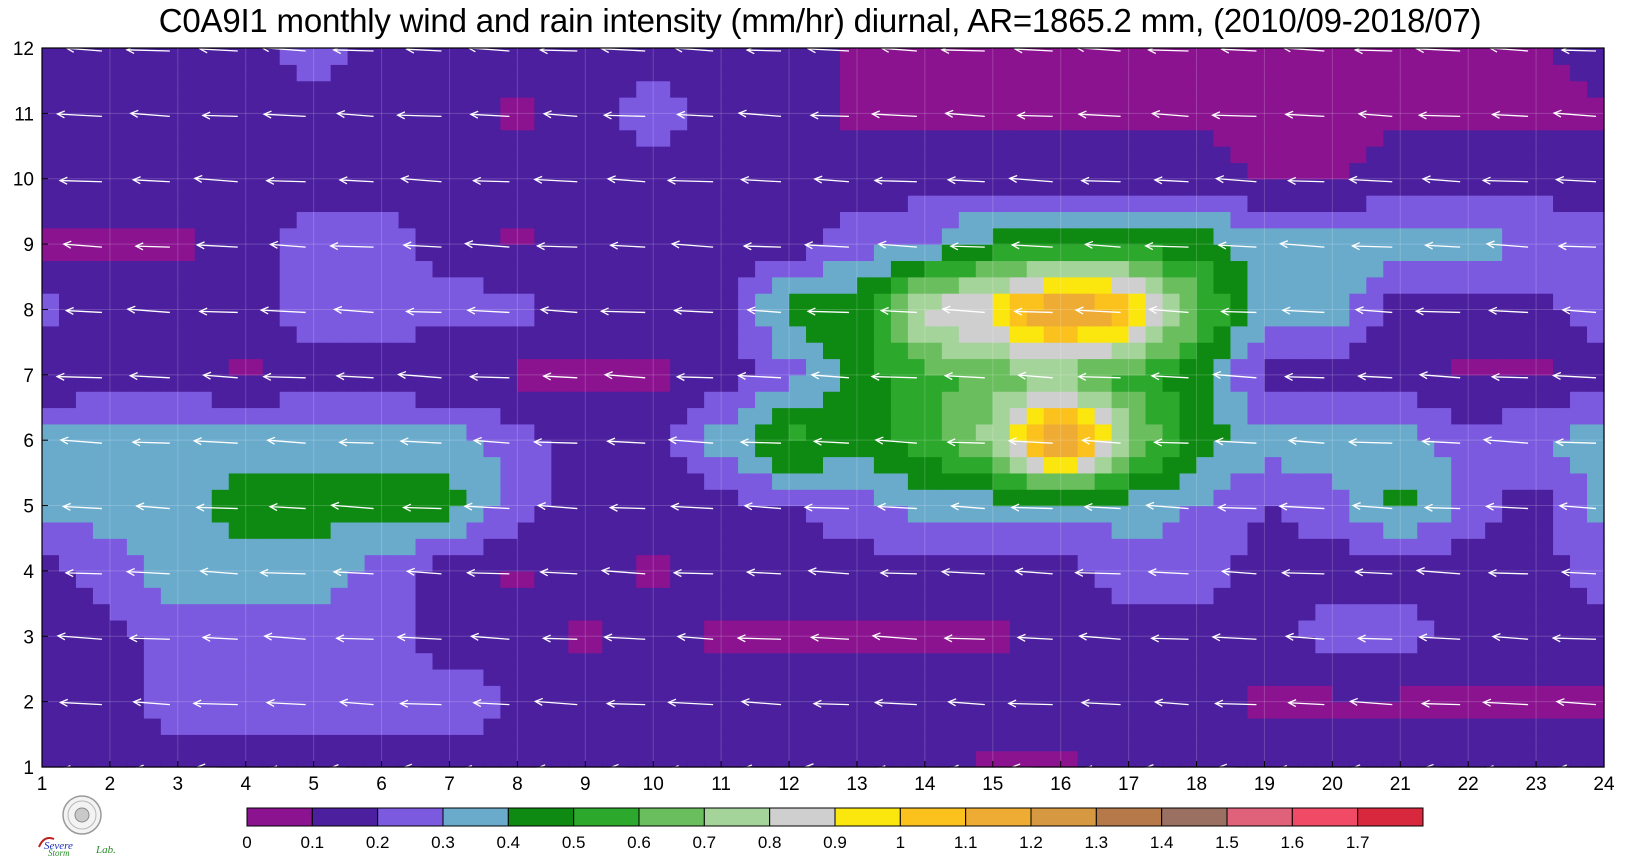  What do you see at coordinates (130, 572) in the screenshot?
I see `wind-arrow-head` at bounding box center [130, 572].